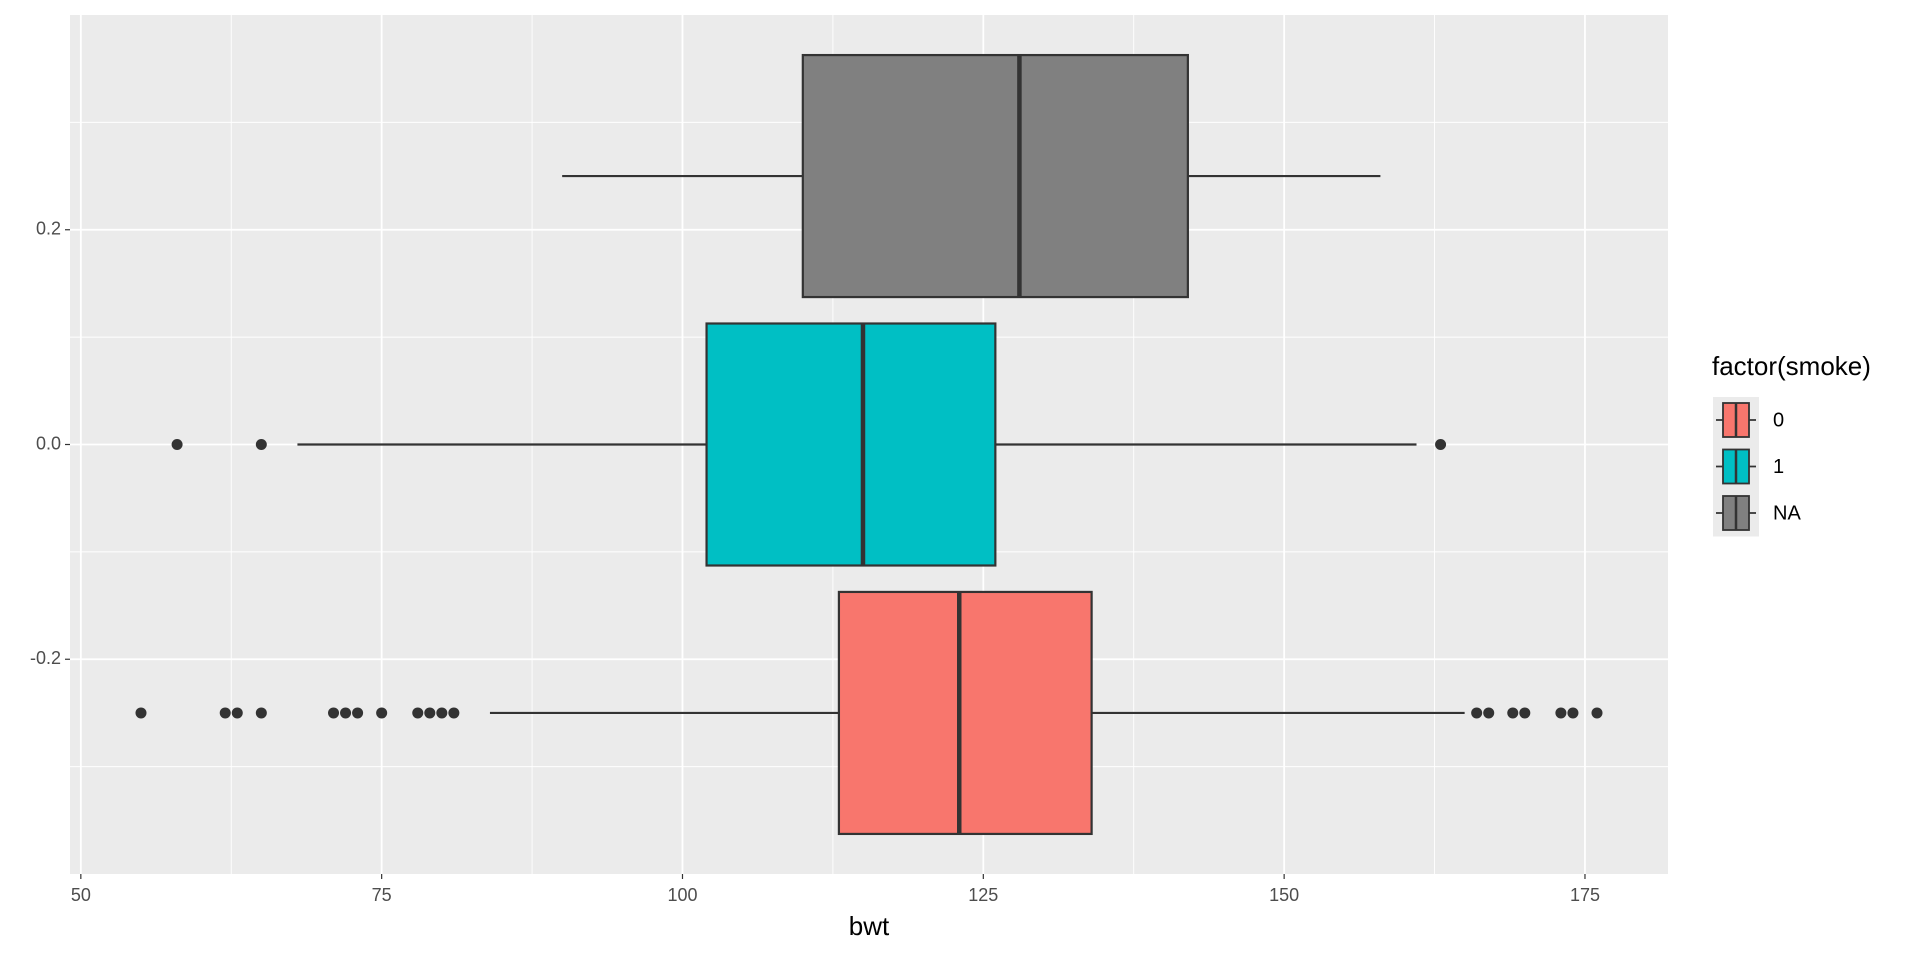 The height and width of the screenshot is (960, 1920). I want to click on legend-label: 1, so click(1778, 467).